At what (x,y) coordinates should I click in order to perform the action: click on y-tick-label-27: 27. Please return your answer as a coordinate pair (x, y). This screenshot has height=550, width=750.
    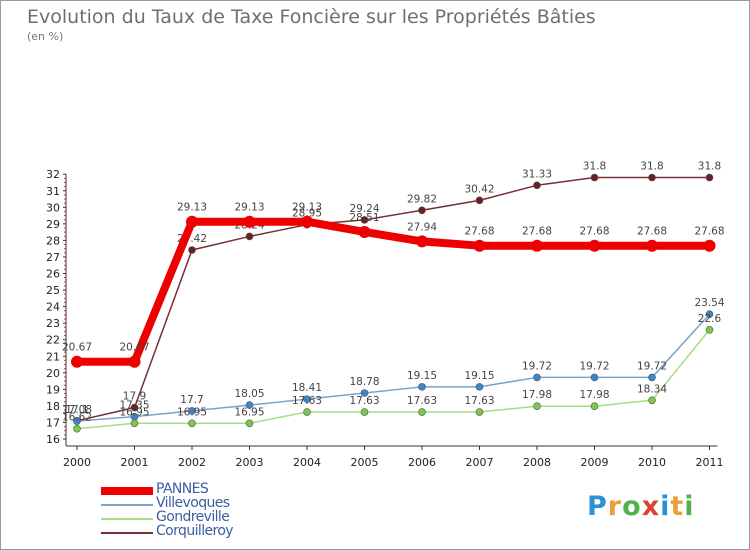
    Looking at the image, I should click on (53, 257).